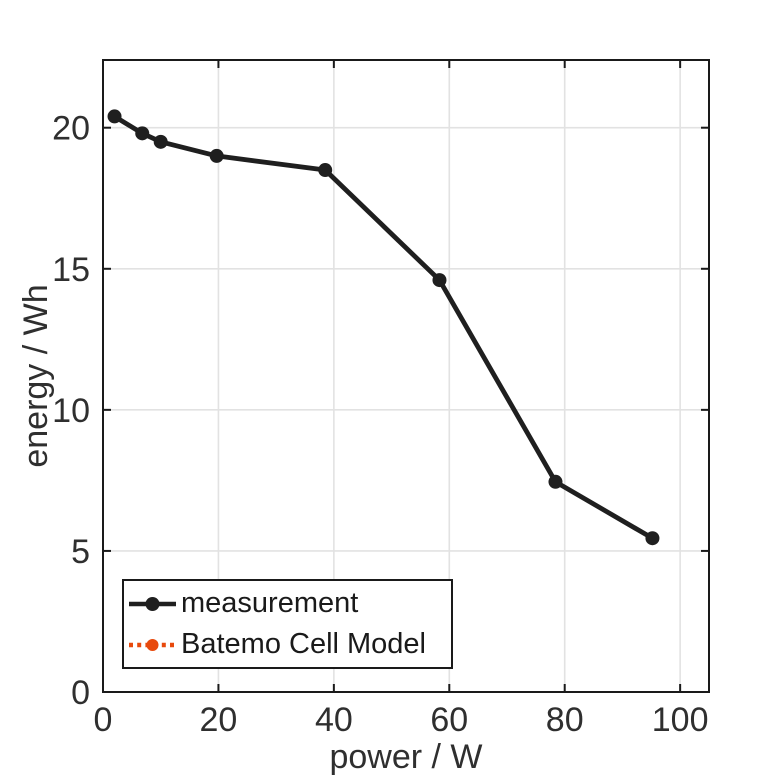 The height and width of the screenshot is (781, 781). What do you see at coordinates (270, 603) in the screenshot?
I see `legend-label-measurement: measurement` at bounding box center [270, 603].